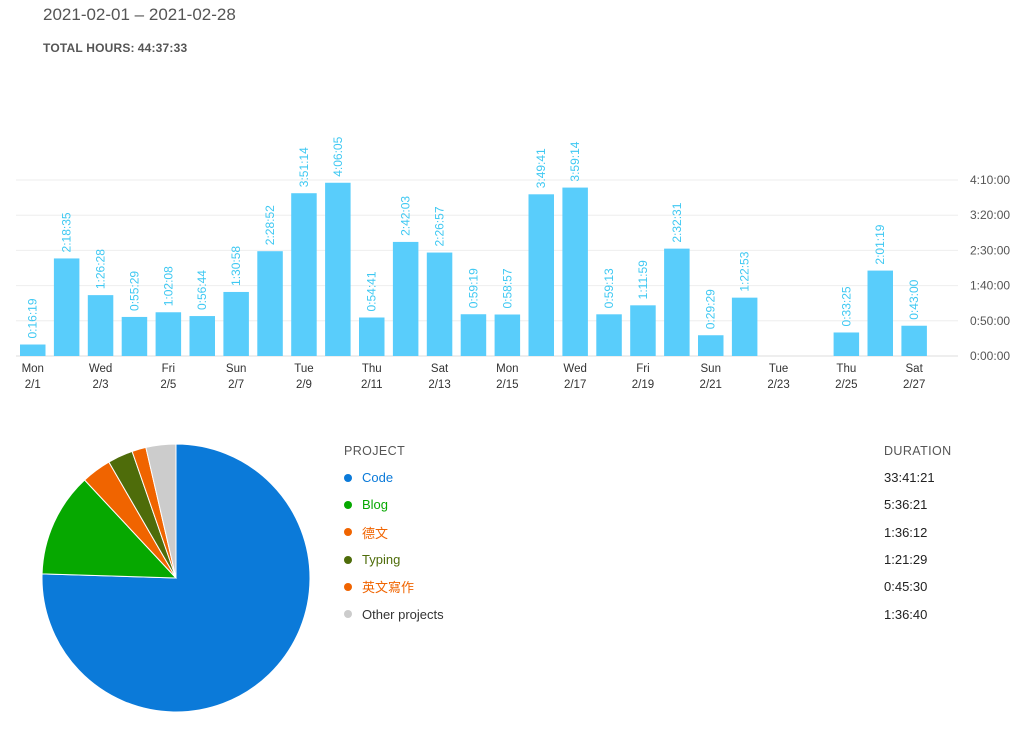 The height and width of the screenshot is (735, 1028). I want to click on bar-value-label: 1:22:53, so click(745, 271).